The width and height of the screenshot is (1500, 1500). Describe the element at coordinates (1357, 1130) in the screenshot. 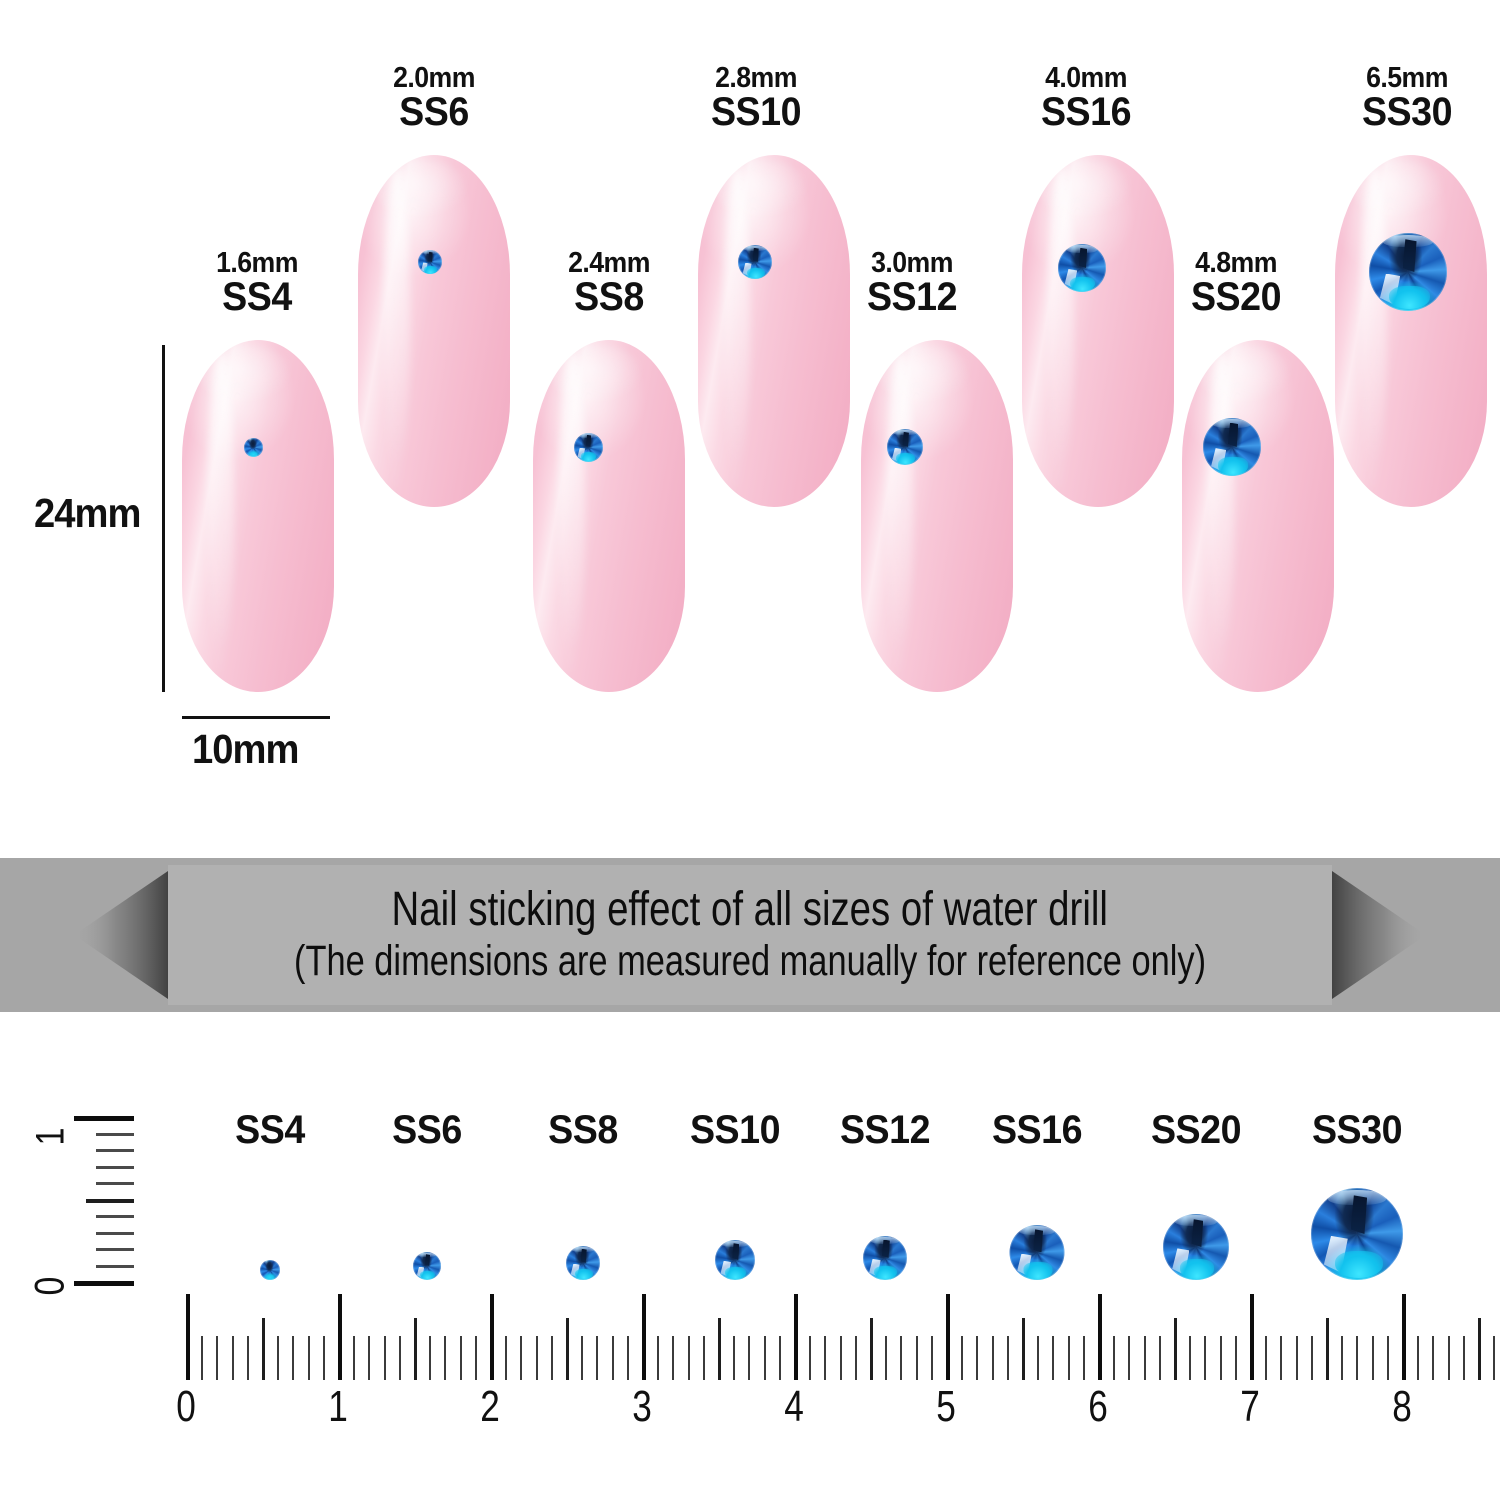

I see `ruler-size-label-ss30: SS30` at that location.